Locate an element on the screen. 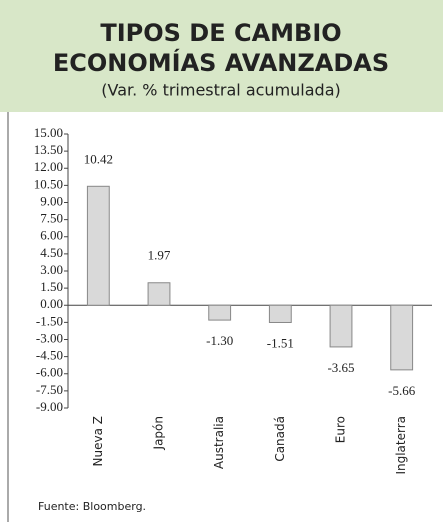  chart-subtitle: (Var. % trimestral acumulada) is located at coordinates (221, 90).